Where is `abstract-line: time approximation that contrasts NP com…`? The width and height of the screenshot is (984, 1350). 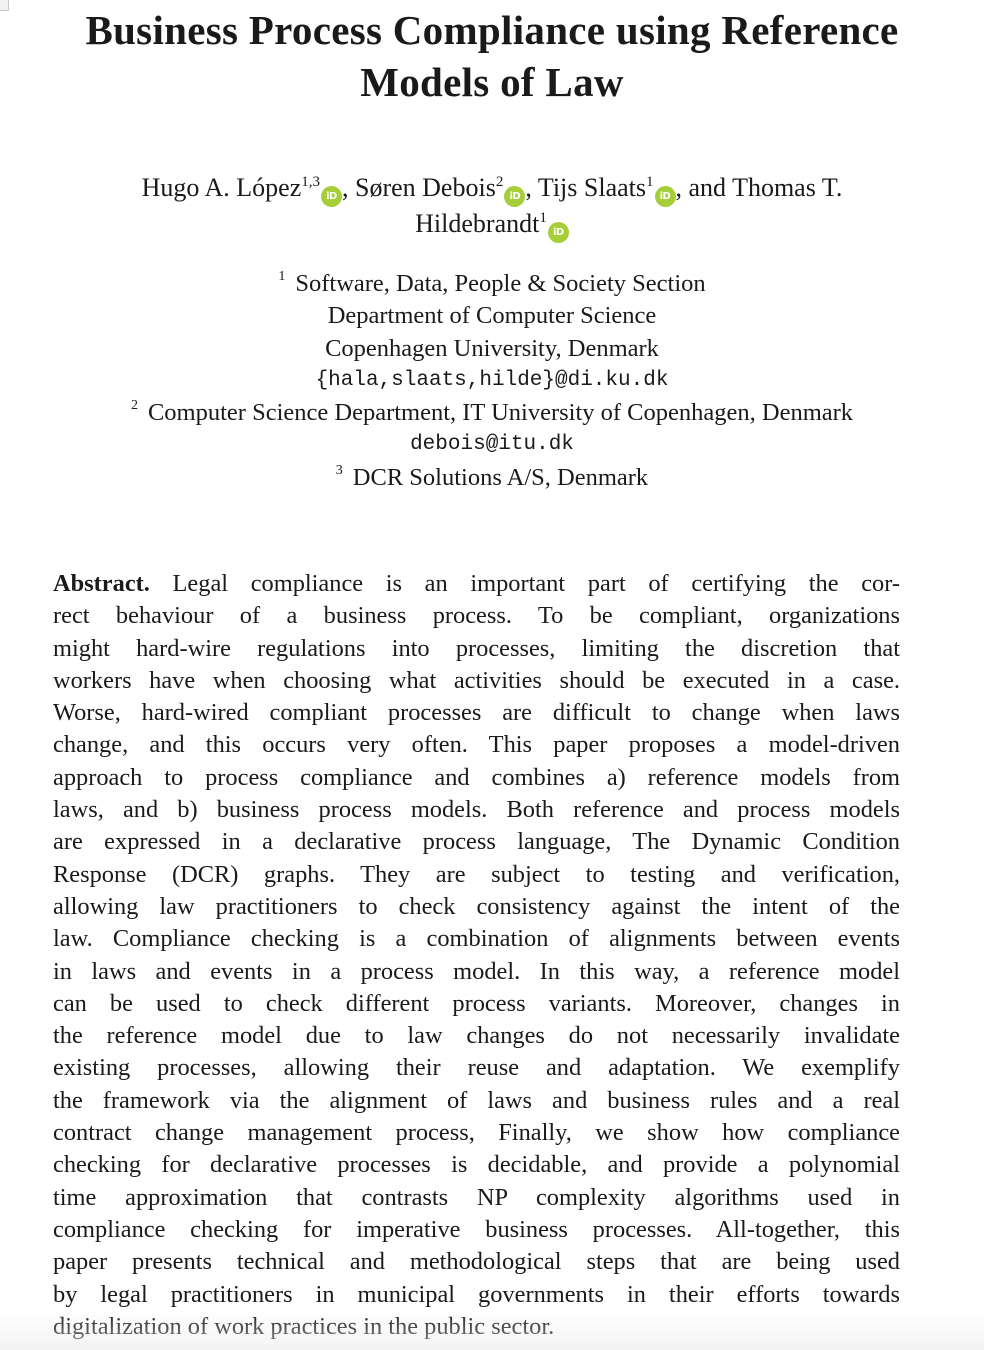
abstract-line: time approximation that contrasts NP com… is located at coordinates (476, 1197).